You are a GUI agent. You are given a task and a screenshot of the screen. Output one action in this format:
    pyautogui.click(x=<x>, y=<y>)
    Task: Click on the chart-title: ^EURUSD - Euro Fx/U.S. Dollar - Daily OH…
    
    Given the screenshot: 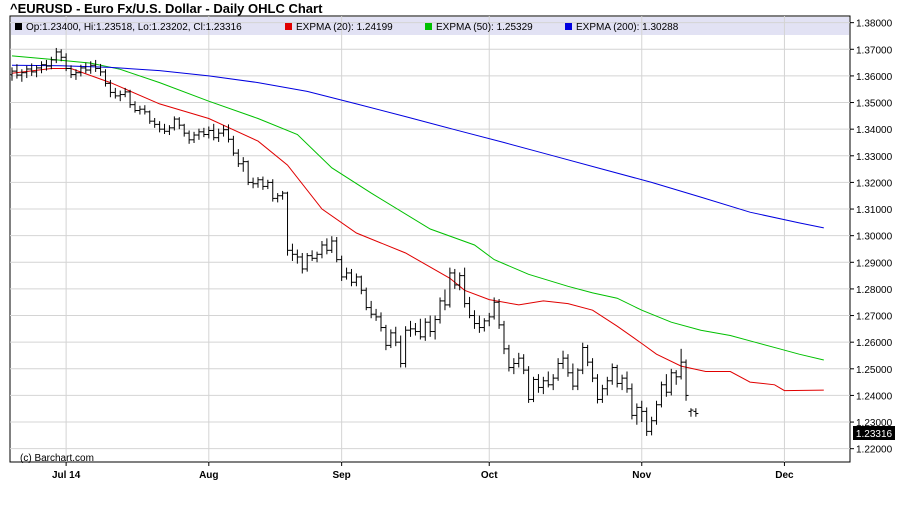 What is the action you would take?
    pyautogui.click(x=166, y=8)
    